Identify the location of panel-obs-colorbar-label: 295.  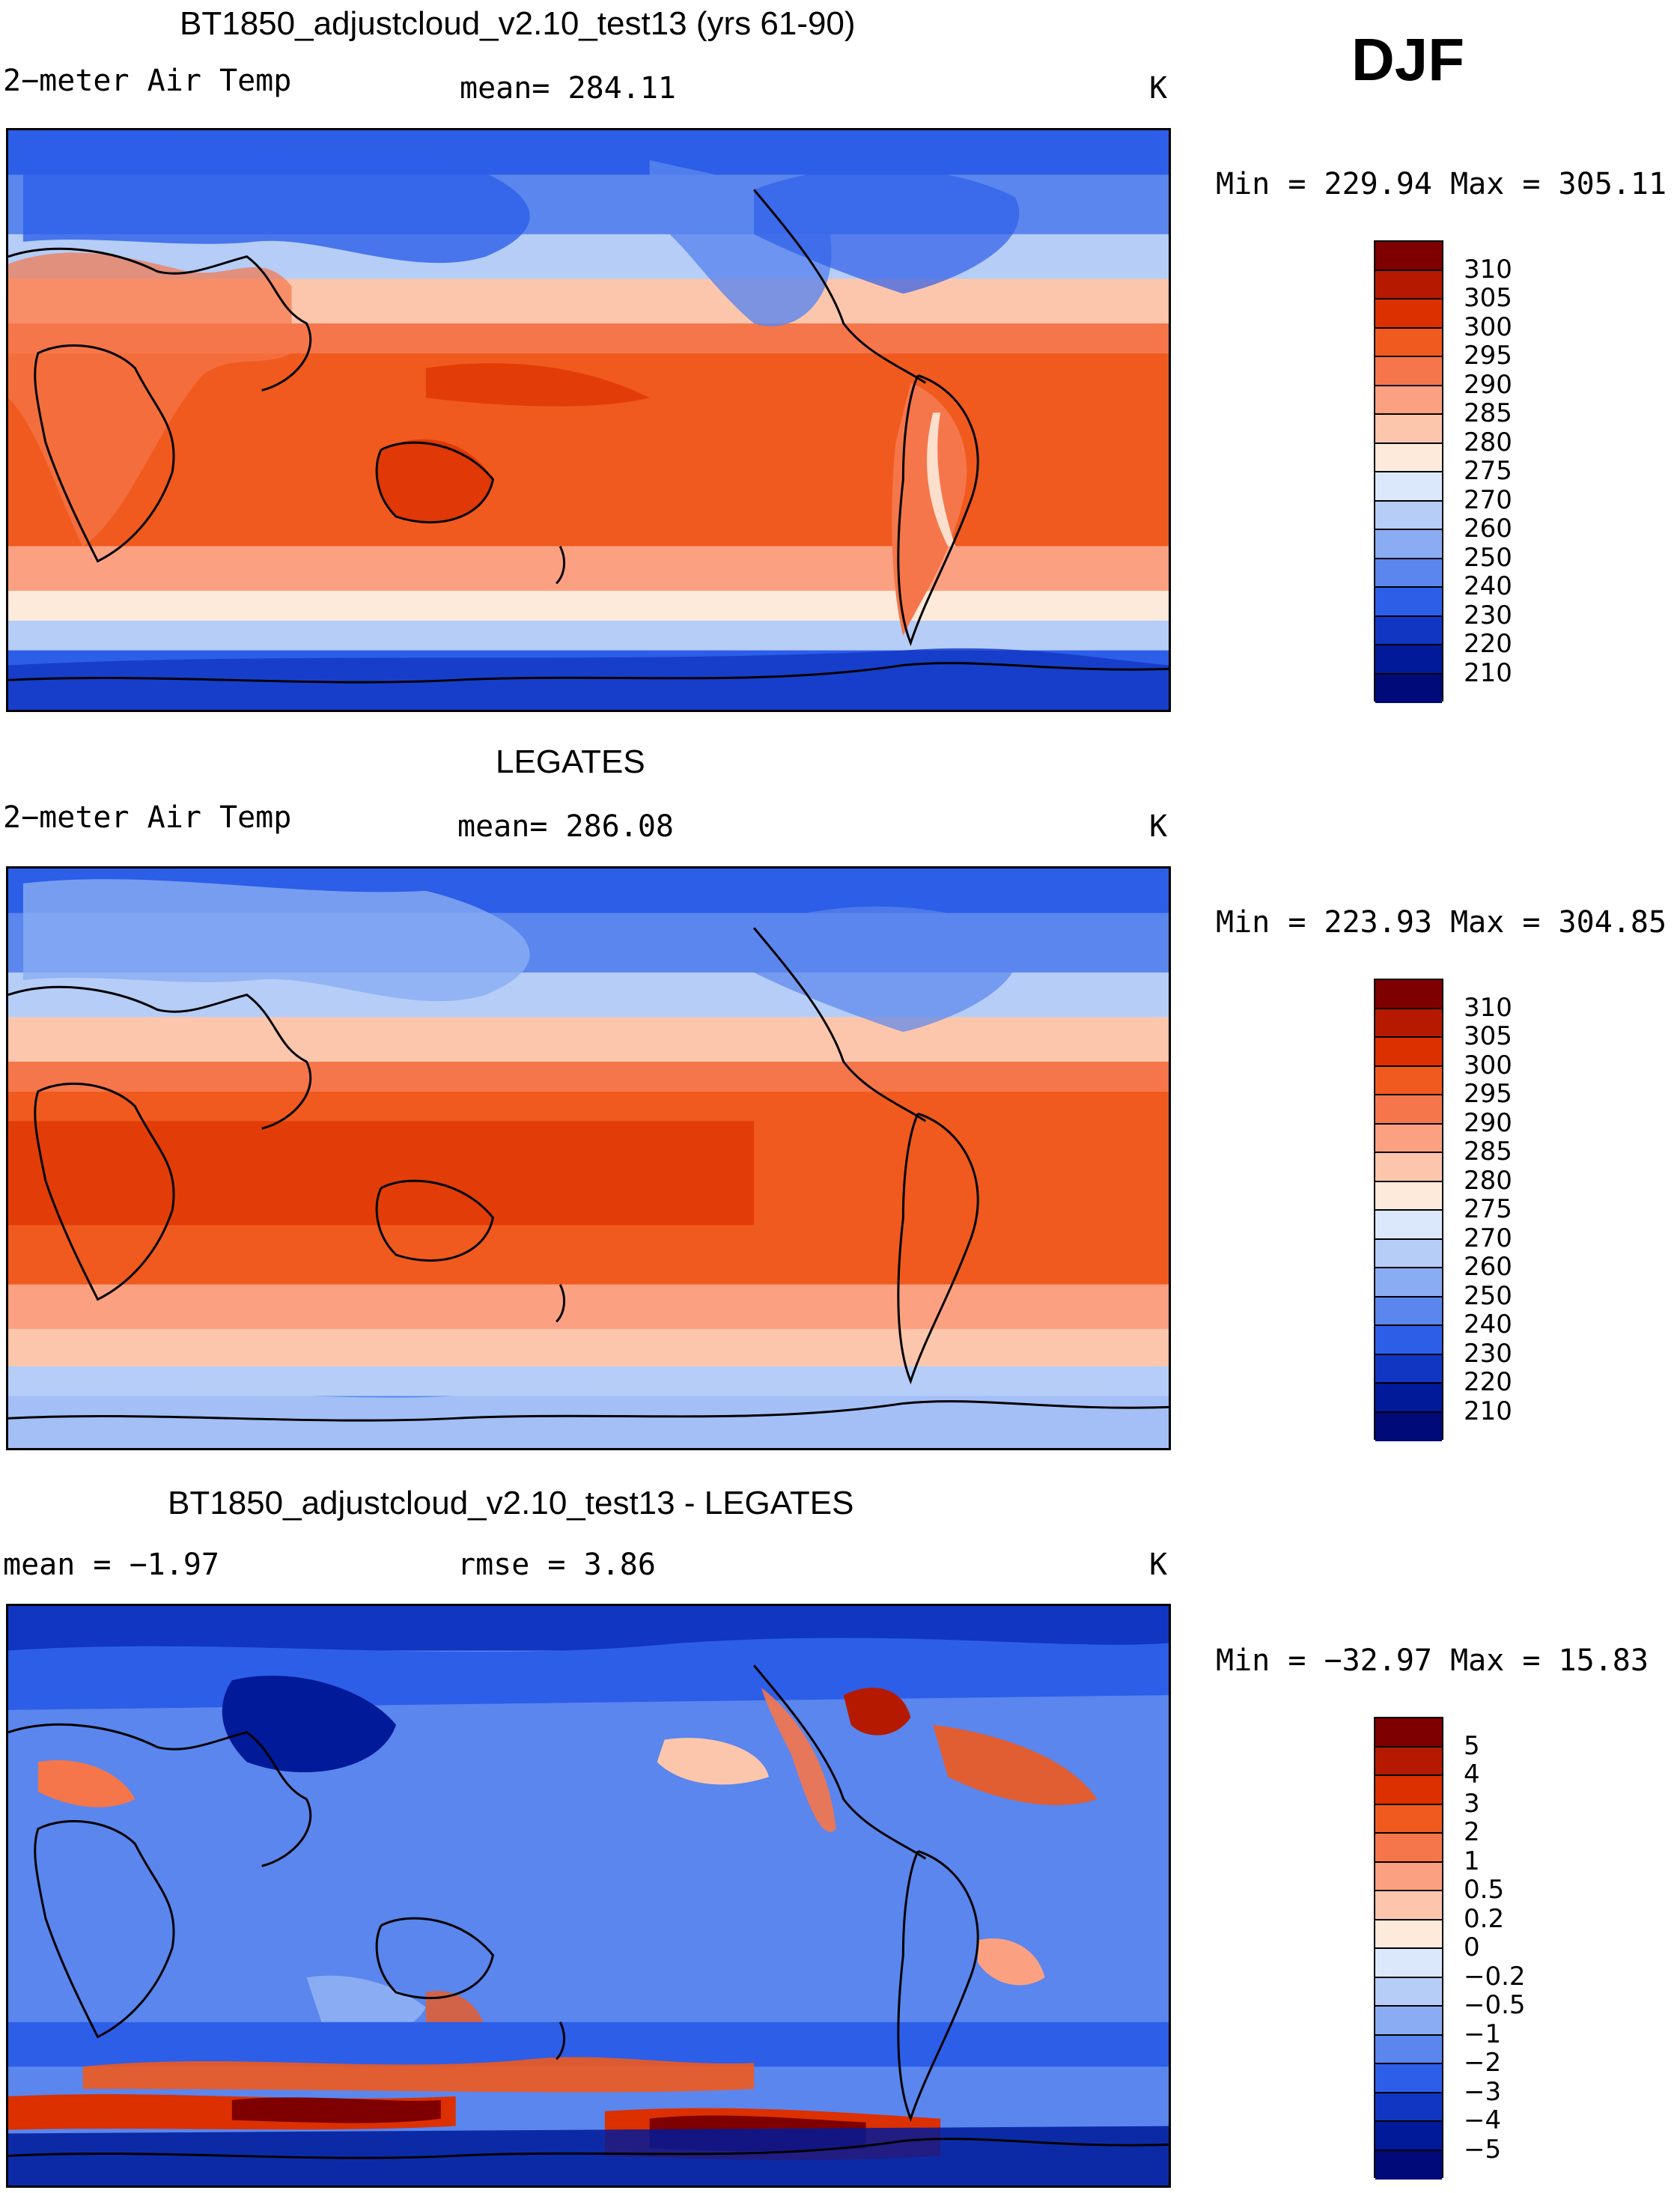
(1488, 1094).